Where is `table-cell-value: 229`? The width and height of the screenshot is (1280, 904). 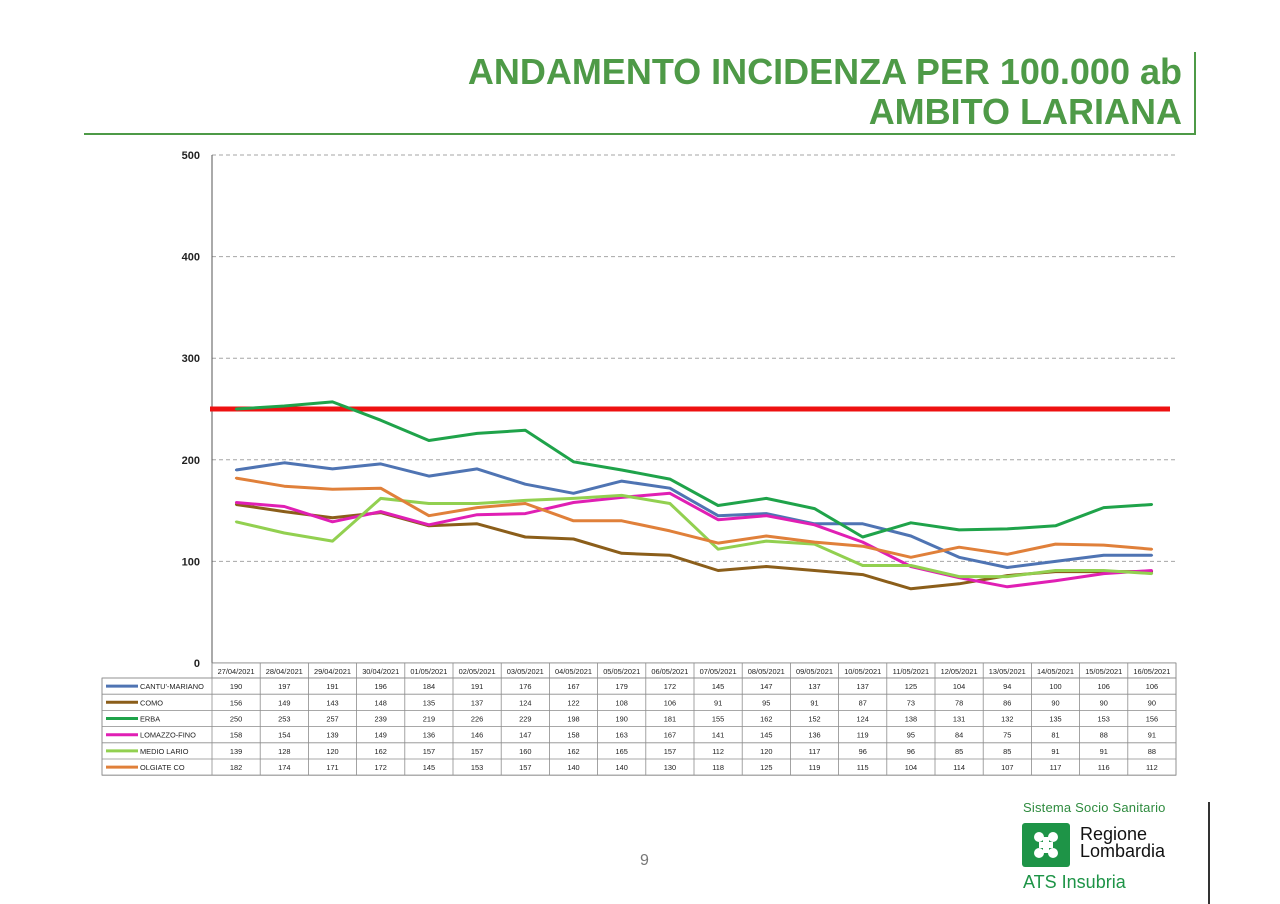
table-cell-value: 229 is located at coordinates (525, 719).